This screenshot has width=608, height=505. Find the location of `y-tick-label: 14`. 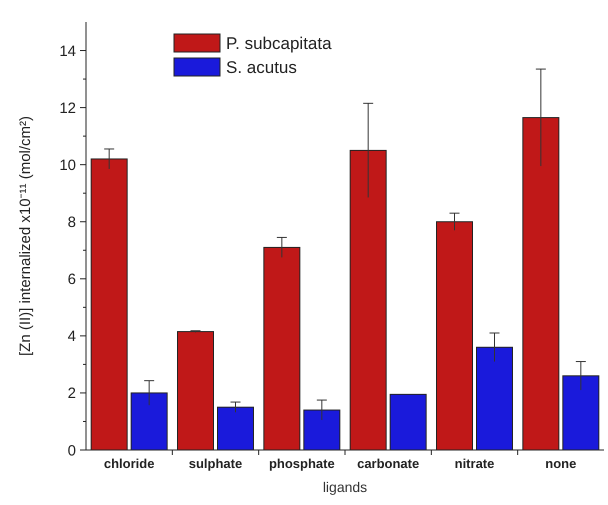

y-tick-label: 14 is located at coordinates (67, 51).